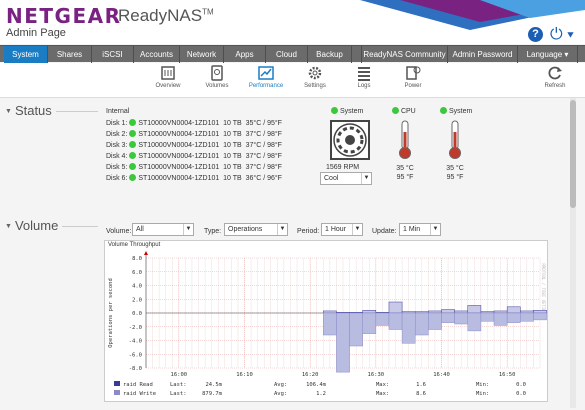 This screenshot has height=410, width=585. Describe the element at coordinates (137, 273) in the screenshot. I see `y-tick-label: 6.0` at that location.